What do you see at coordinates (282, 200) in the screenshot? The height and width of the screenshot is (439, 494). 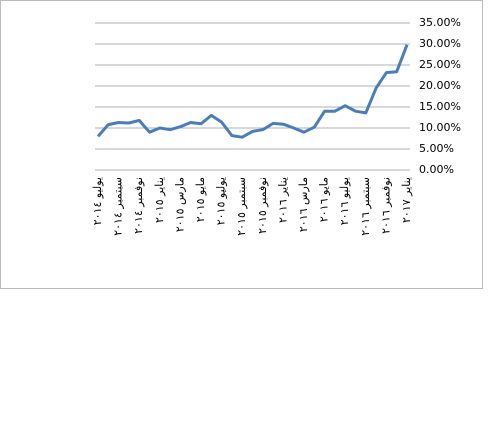 I see `x-tick-label: يناير ٢٠١٦` at bounding box center [282, 200].